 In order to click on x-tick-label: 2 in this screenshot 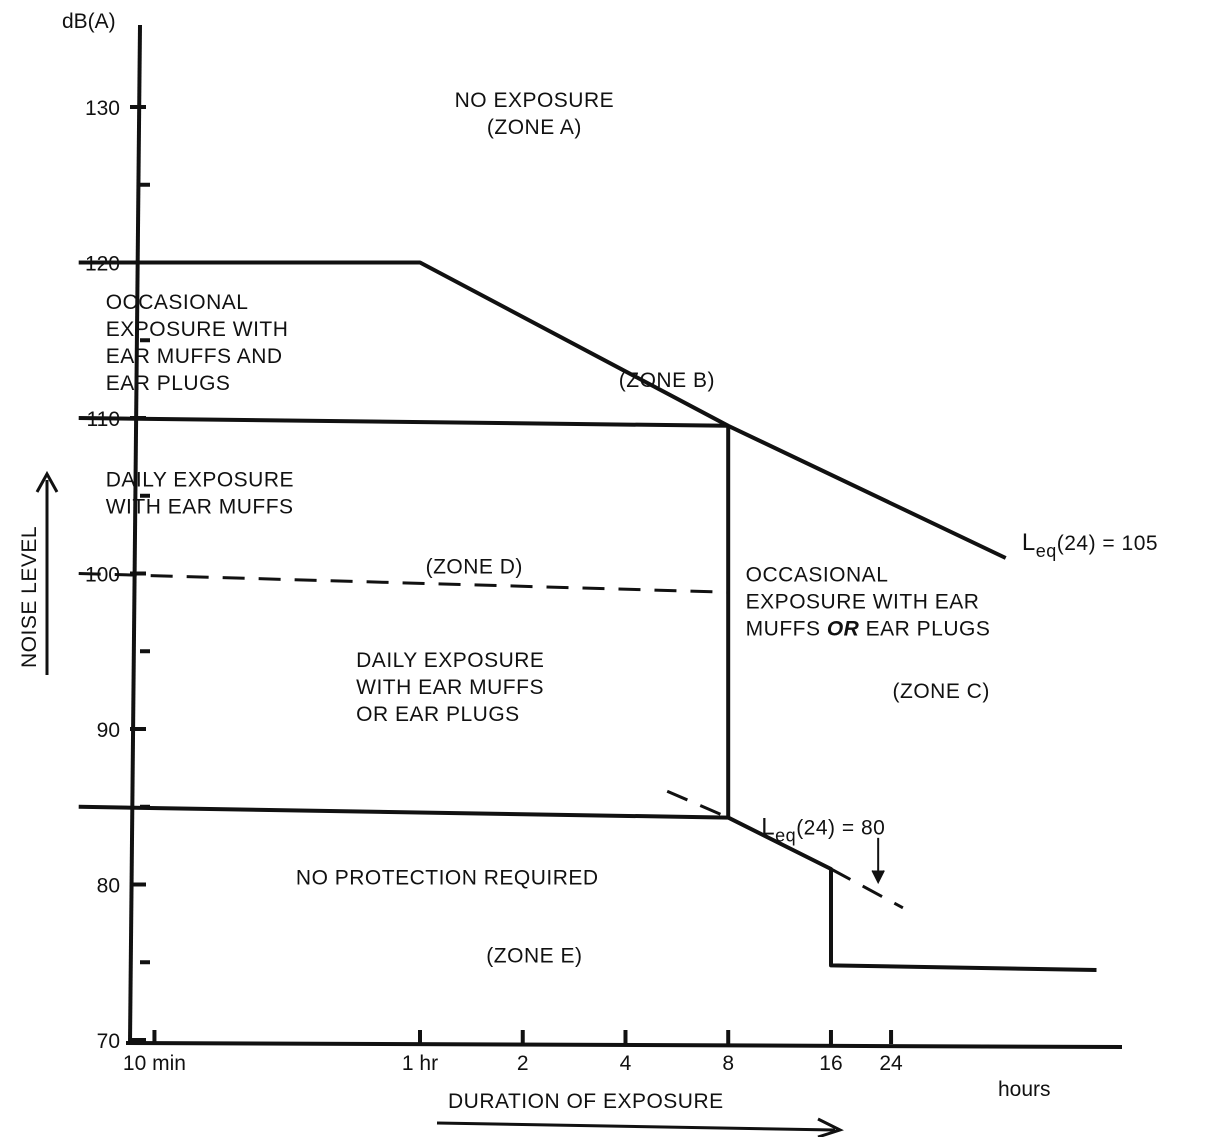, I will do `click(523, 1063)`.